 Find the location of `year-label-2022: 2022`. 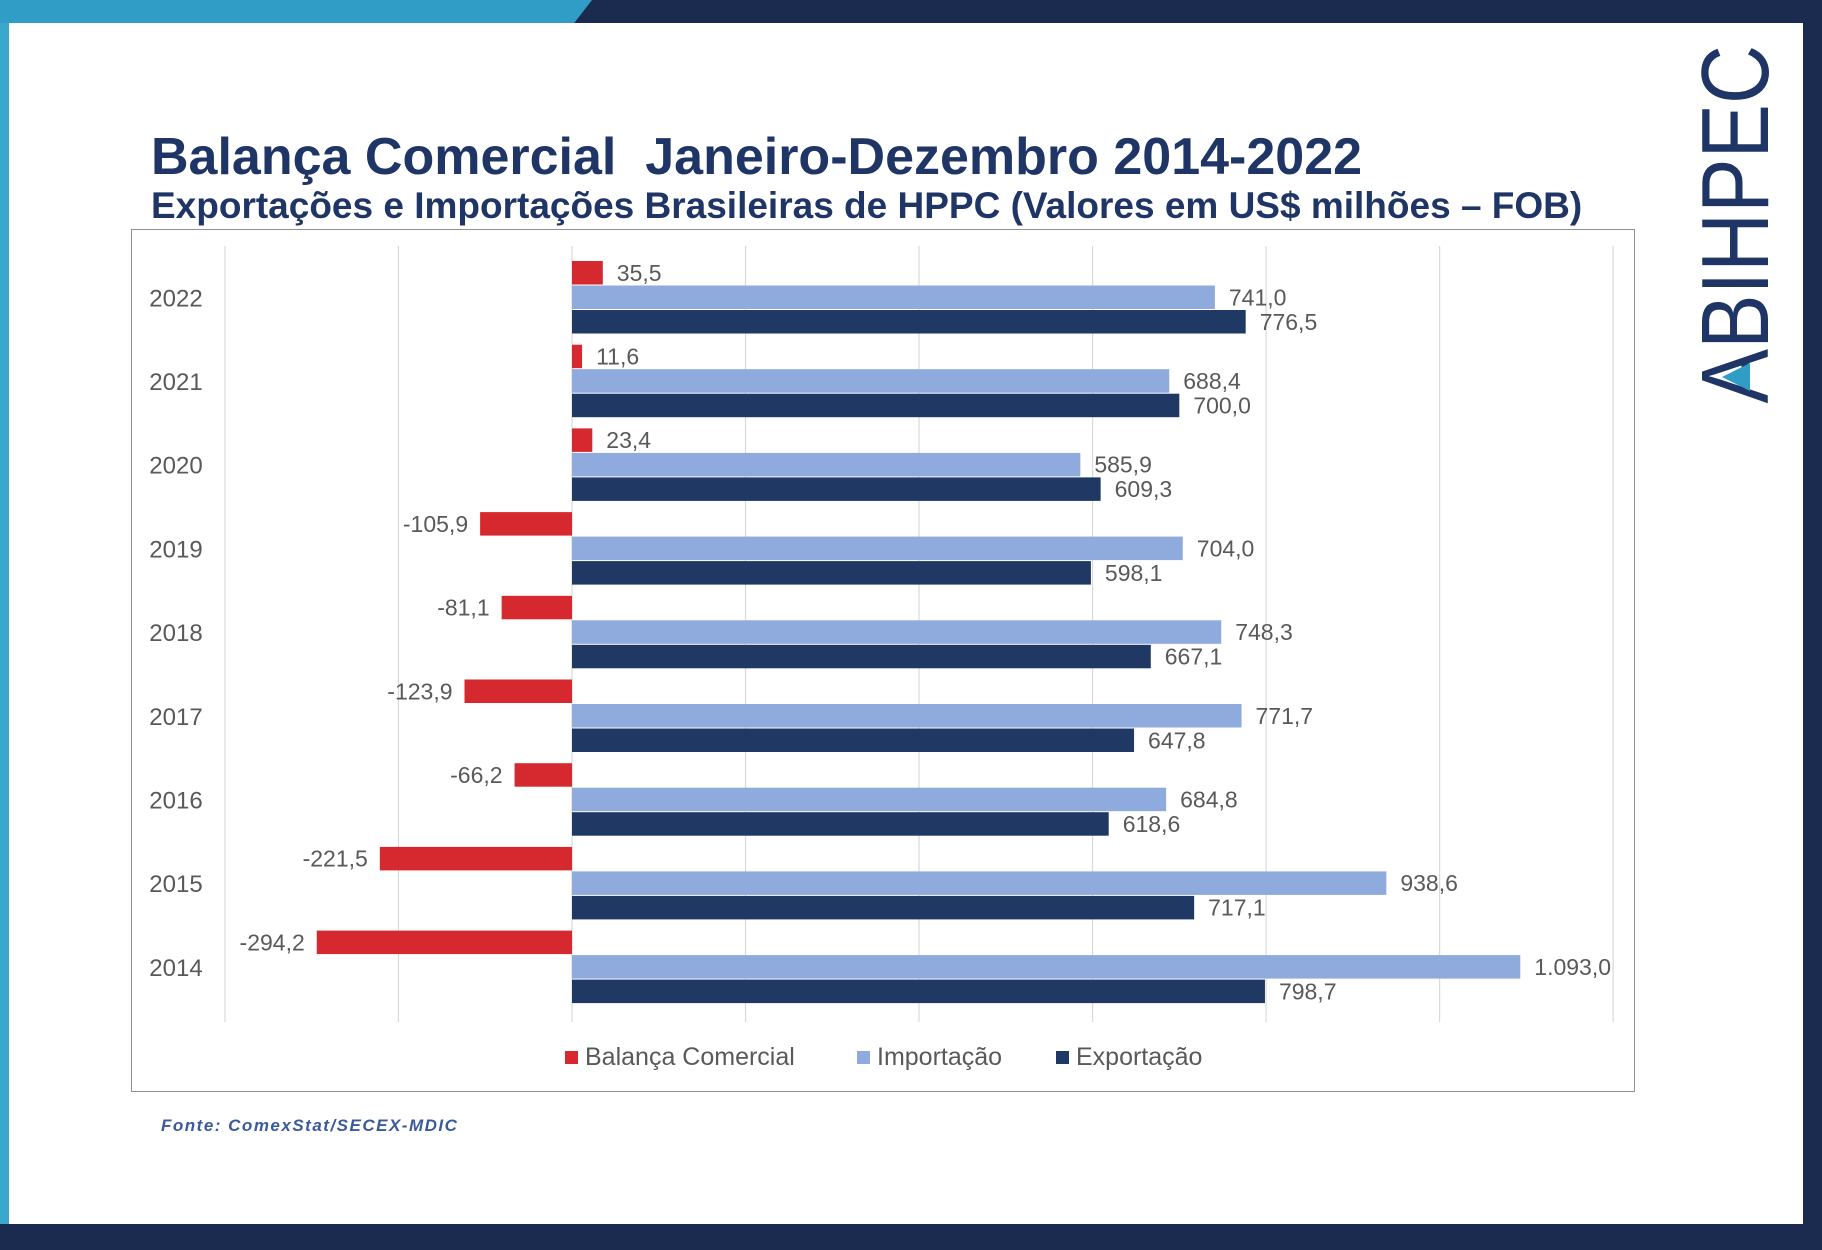

year-label-2022: 2022 is located at coordinates (175, 298).